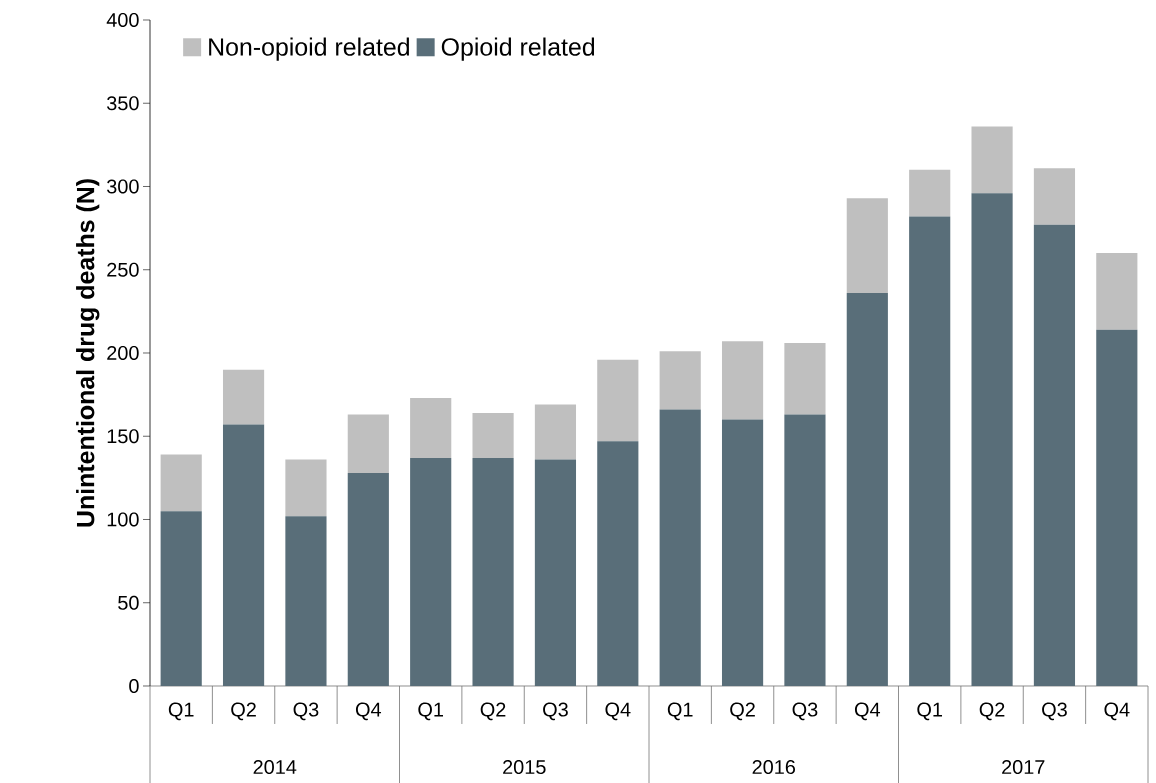 The height and width of the screenshot is (783, 1156). Describe the element at coordinates (123, 519) in the screenshot. I see `y-tick-label: 100` at that location.